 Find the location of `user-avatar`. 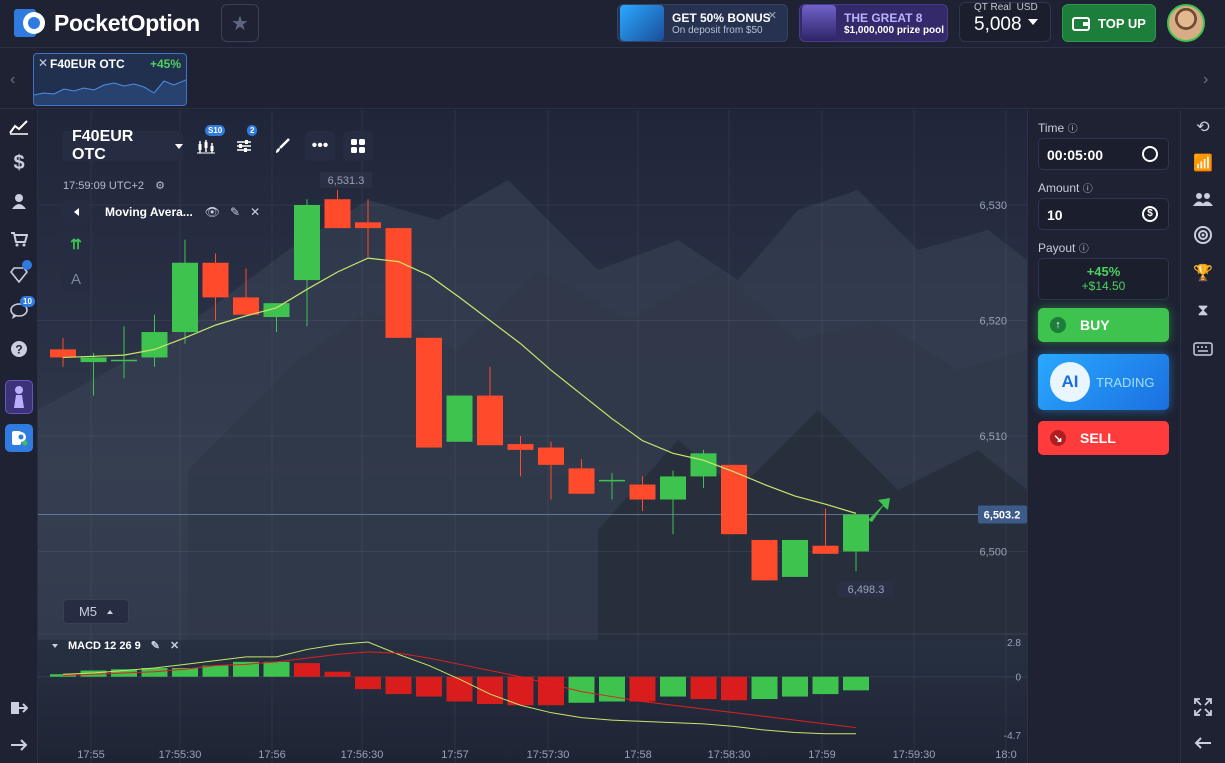

user-avatar is located at coordinates (1186, 23).